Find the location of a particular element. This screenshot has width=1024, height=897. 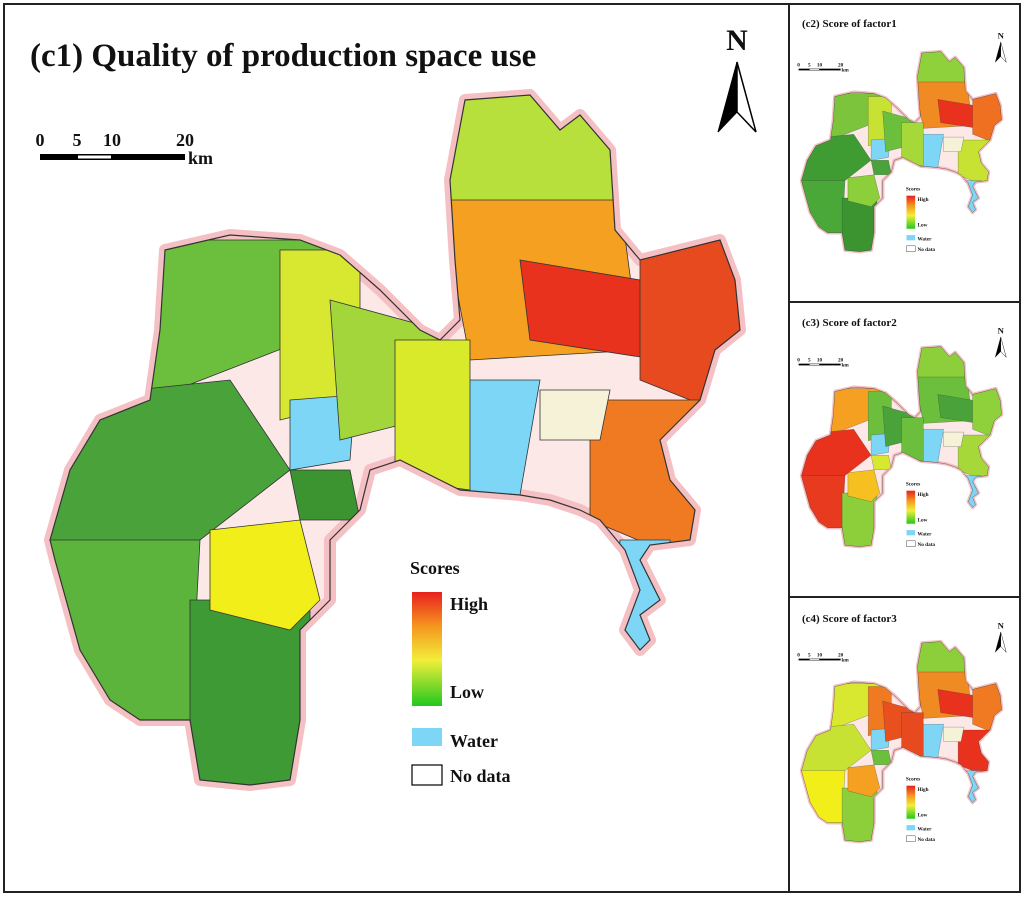

panel-title: (c2) Score of factor1 is located at coordinates (849, 24).